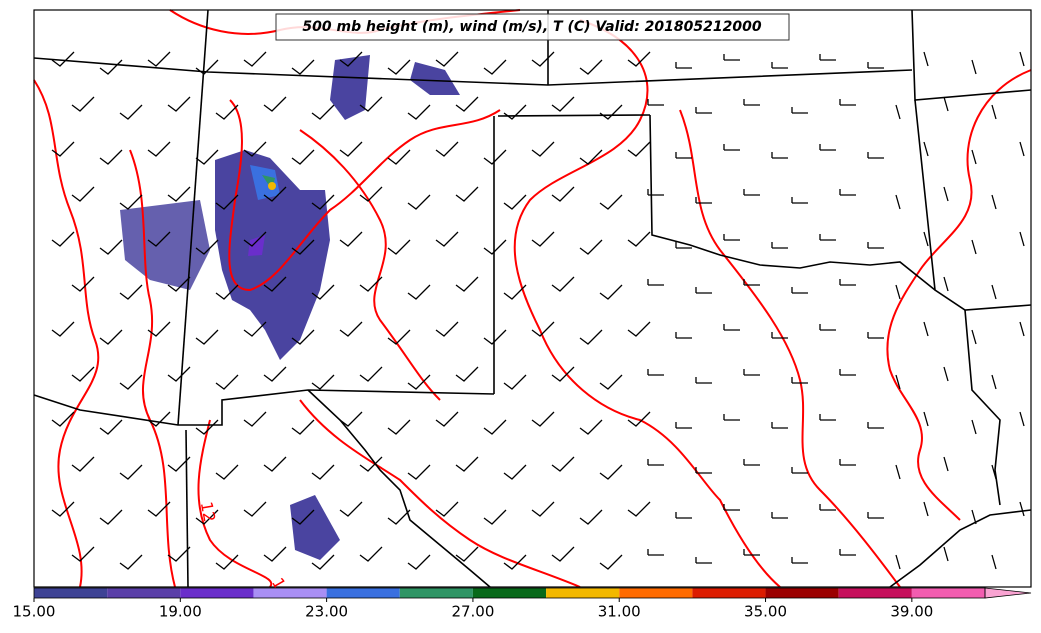  What do you see at coordinates (619, 612) in the screenshot?
I see `colorbar-tick-label: 31.00` at bounding box center [619, 612].